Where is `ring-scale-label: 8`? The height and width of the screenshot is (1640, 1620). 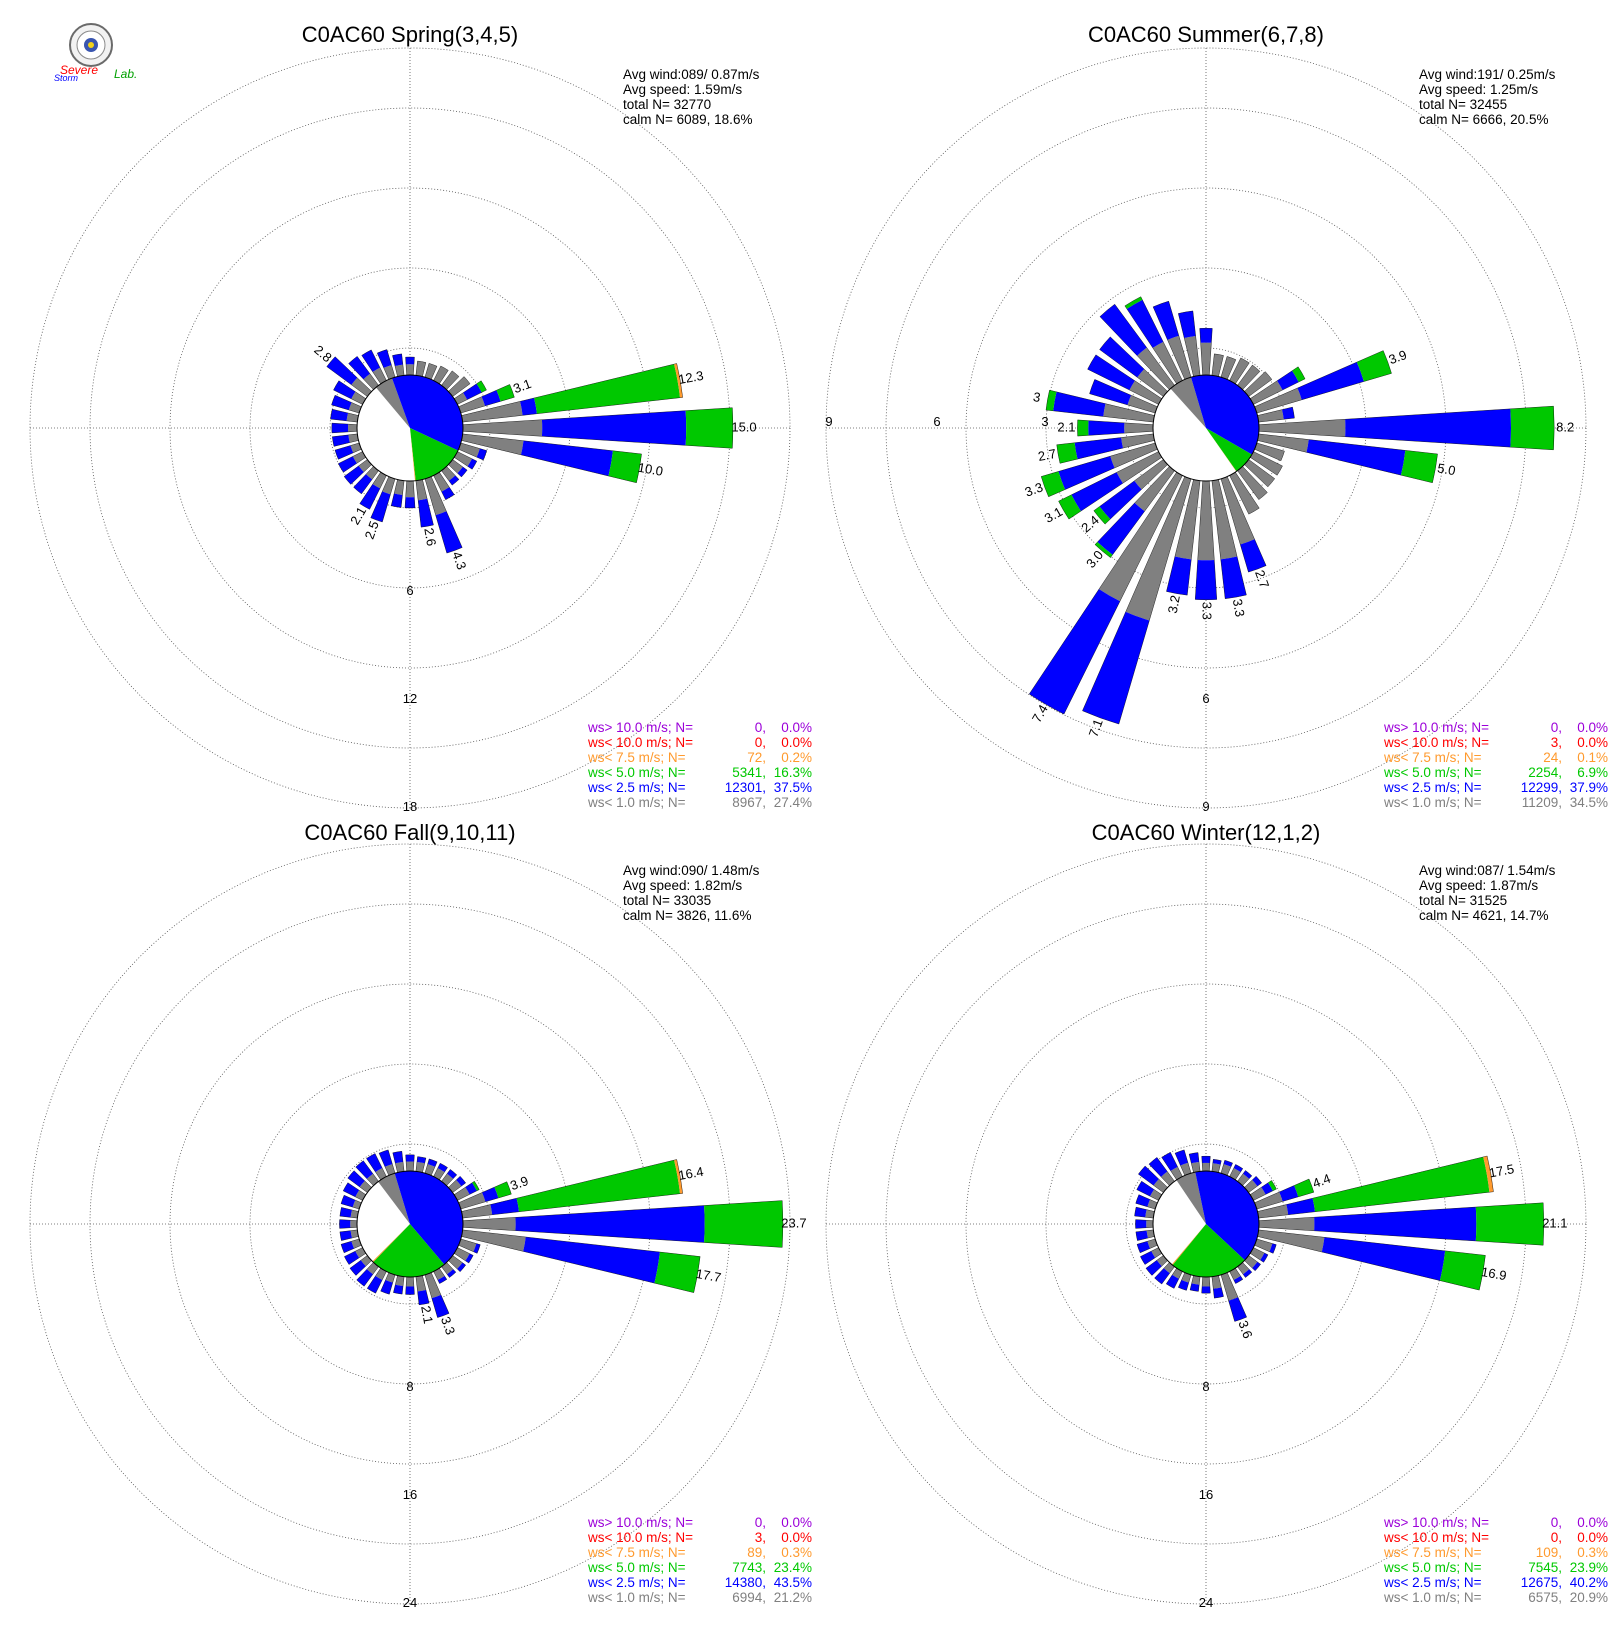 ring-scale-label: 8 is located at coordinates (1205, 1386).